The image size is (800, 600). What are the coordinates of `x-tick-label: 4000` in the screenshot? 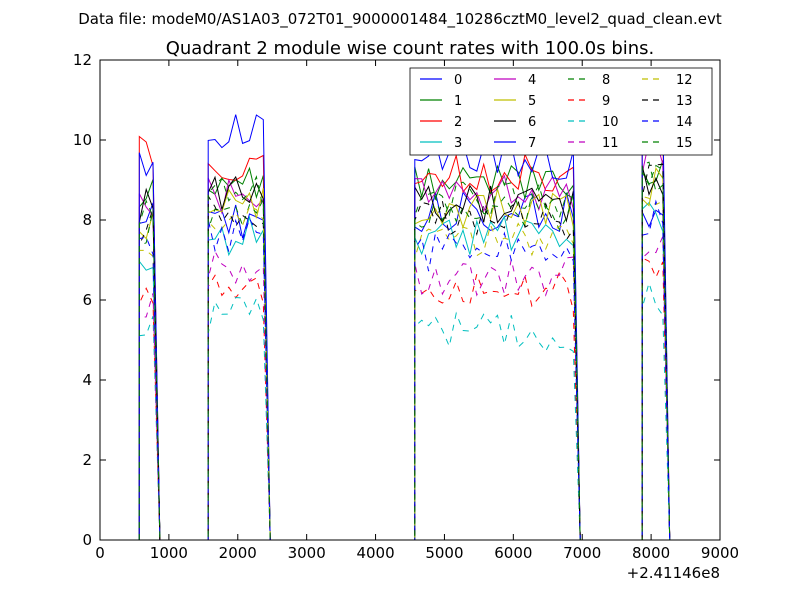 It's located at (375, 553).